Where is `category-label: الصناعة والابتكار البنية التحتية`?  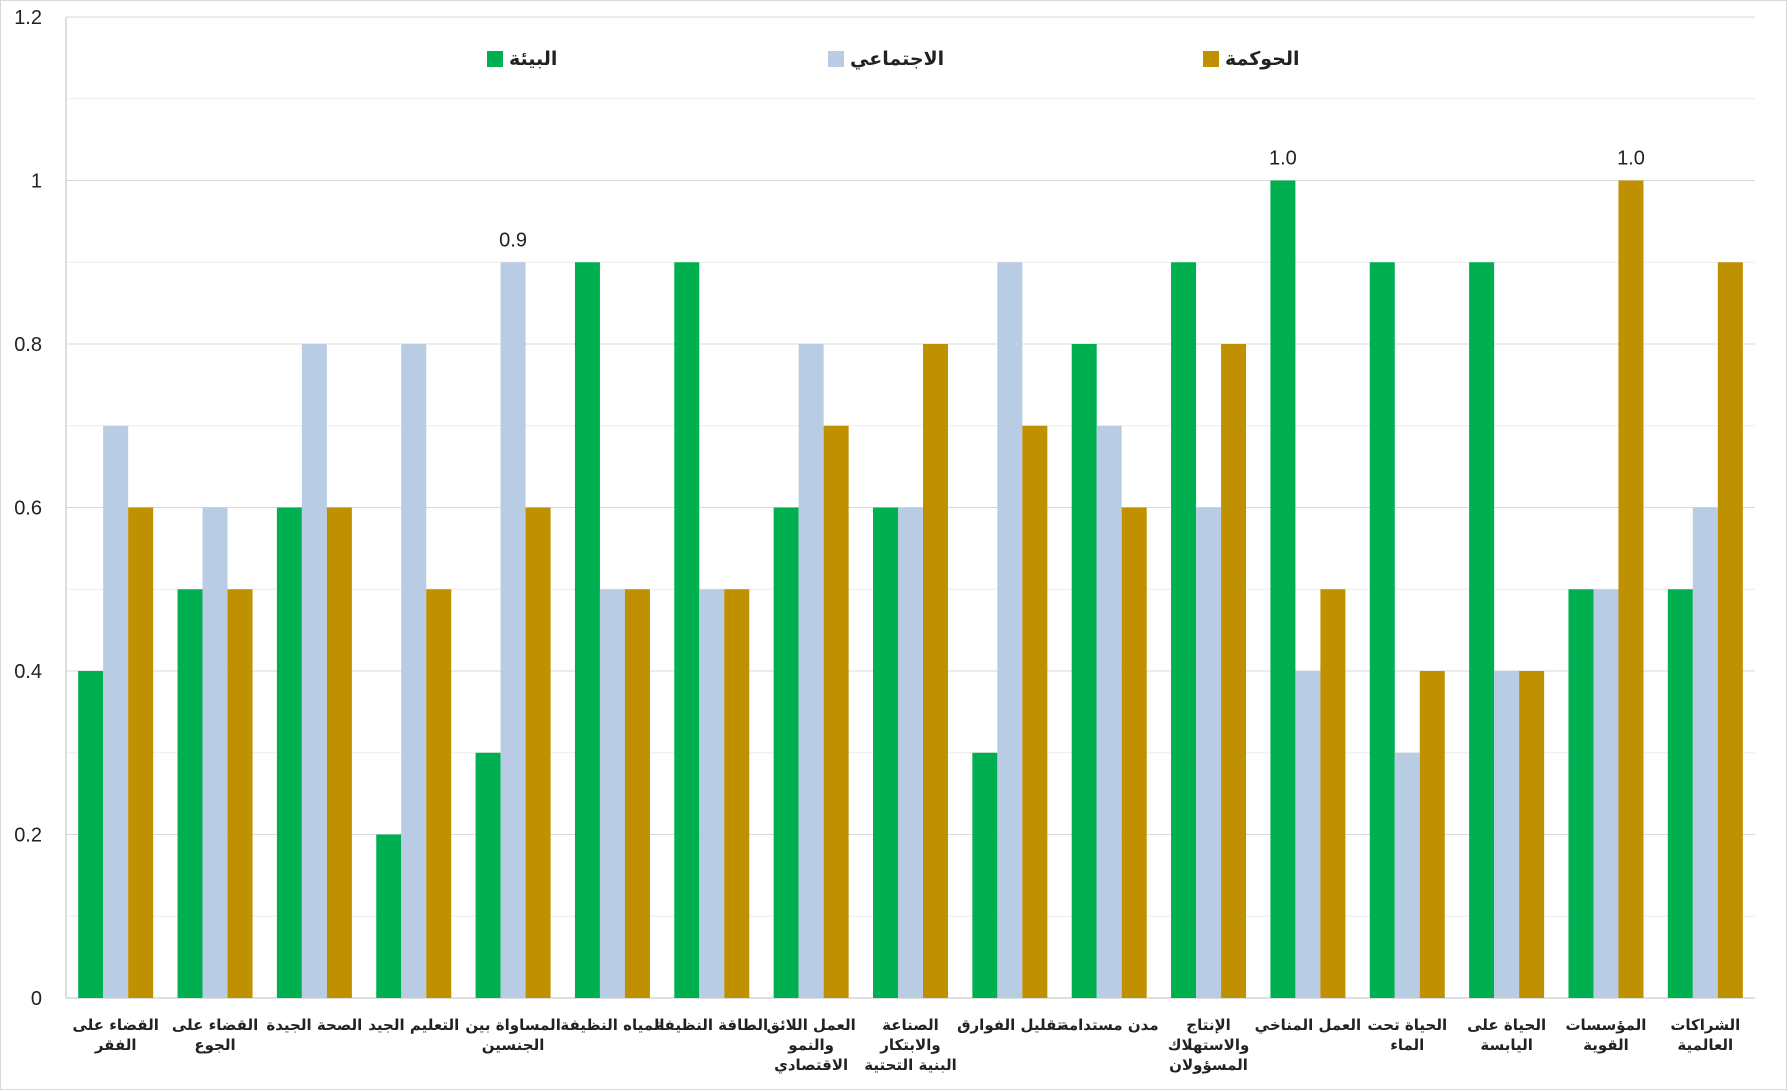
category-label: الصناعة والابتكار البنية التحتية is located at coordinates (910, 1045).